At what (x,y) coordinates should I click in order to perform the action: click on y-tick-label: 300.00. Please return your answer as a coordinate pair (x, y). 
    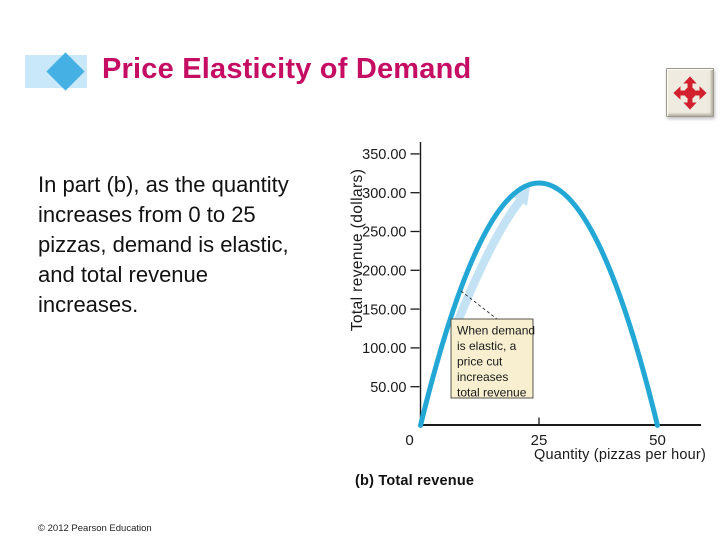
    Looking at the image, I should click on (384, 194).